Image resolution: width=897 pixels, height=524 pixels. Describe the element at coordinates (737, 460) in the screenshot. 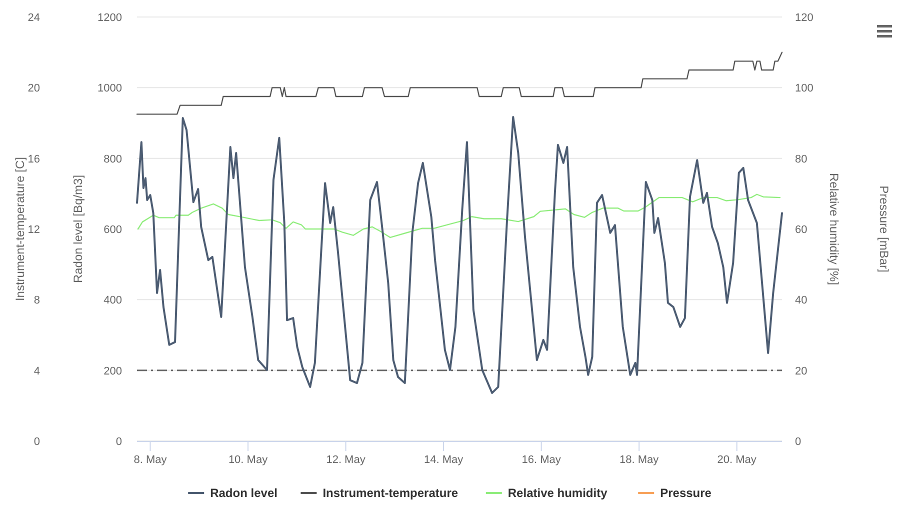

I see `x-tick-label: 20. May` at that location.